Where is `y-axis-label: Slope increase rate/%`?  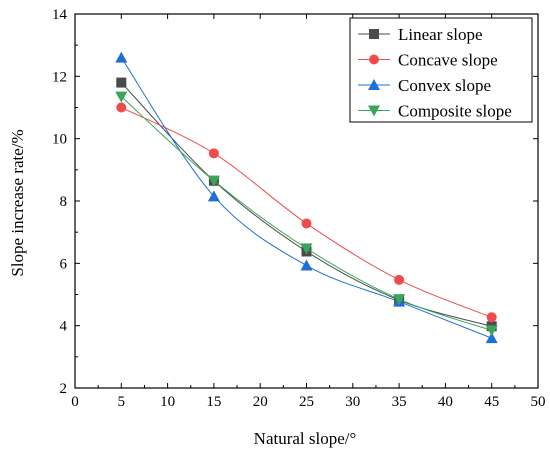 y-axis-label: Slope increase rate/% is located at coordinates (17, 202).